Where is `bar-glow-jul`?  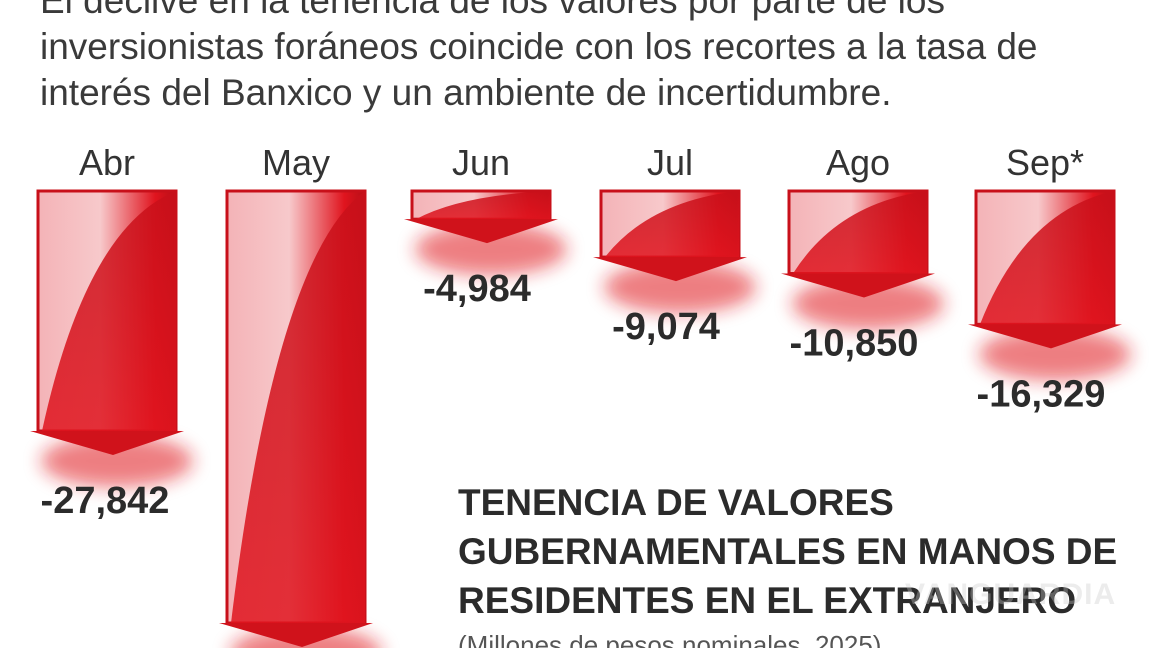 bar-glow-jul is located at coordinates (680, 287).